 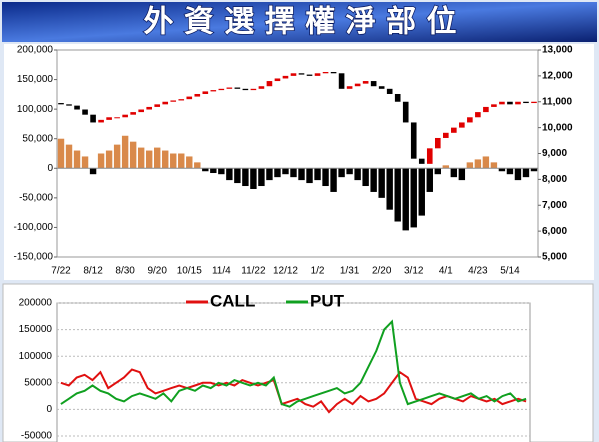 What do you see at coordinates (554, 153) in the screenshot?
I see `y2-tick-label: 9,000` at bounding box center [554, 153].